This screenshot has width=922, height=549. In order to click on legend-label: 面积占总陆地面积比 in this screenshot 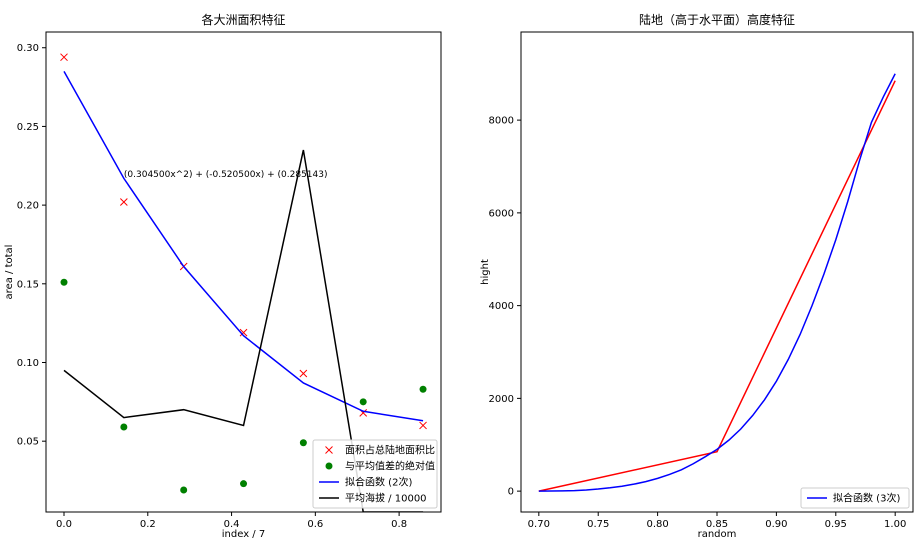, I will do `click(390, 450)`.